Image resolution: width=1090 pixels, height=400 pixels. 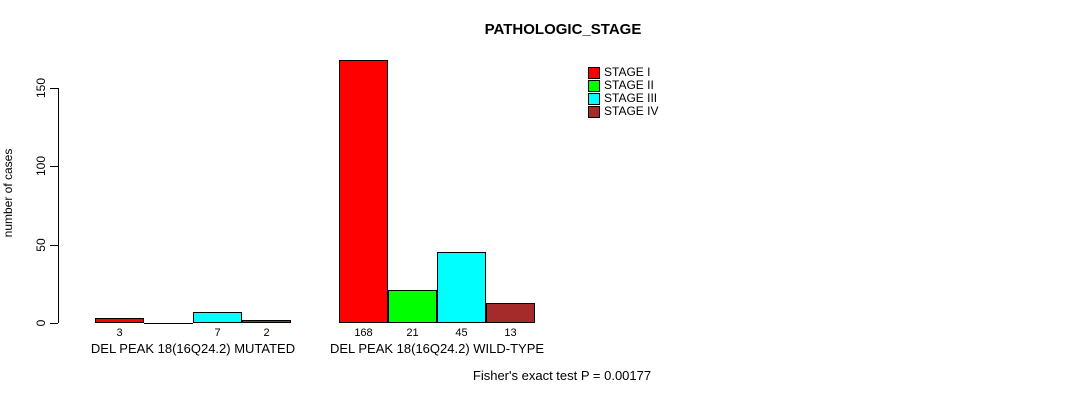 I want to click on legend-item-stage-3: STAGE III, so click(x=623, y=98).